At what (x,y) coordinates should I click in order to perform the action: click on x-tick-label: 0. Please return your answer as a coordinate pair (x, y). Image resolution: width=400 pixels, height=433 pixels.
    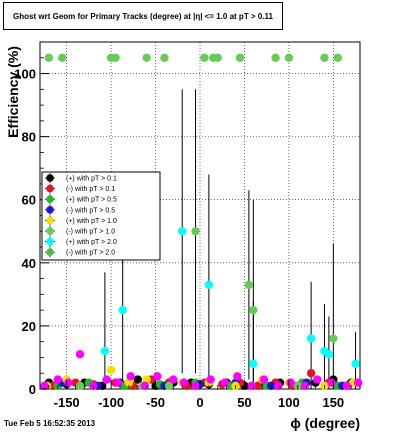
    Looking at the image, I should click on (199, 402).